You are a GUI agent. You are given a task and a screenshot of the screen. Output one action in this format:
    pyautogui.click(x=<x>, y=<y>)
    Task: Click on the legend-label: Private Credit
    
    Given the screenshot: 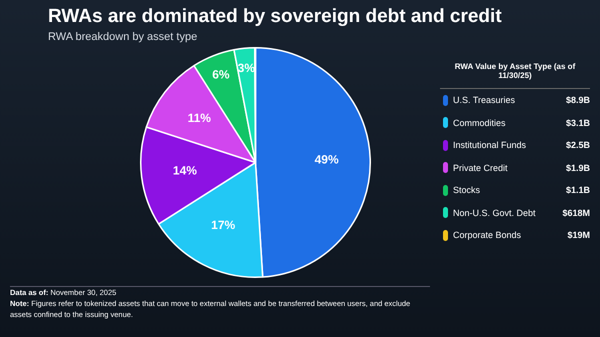 What is the action you would take?
    pyautogui.click(x=481, y=167)
    